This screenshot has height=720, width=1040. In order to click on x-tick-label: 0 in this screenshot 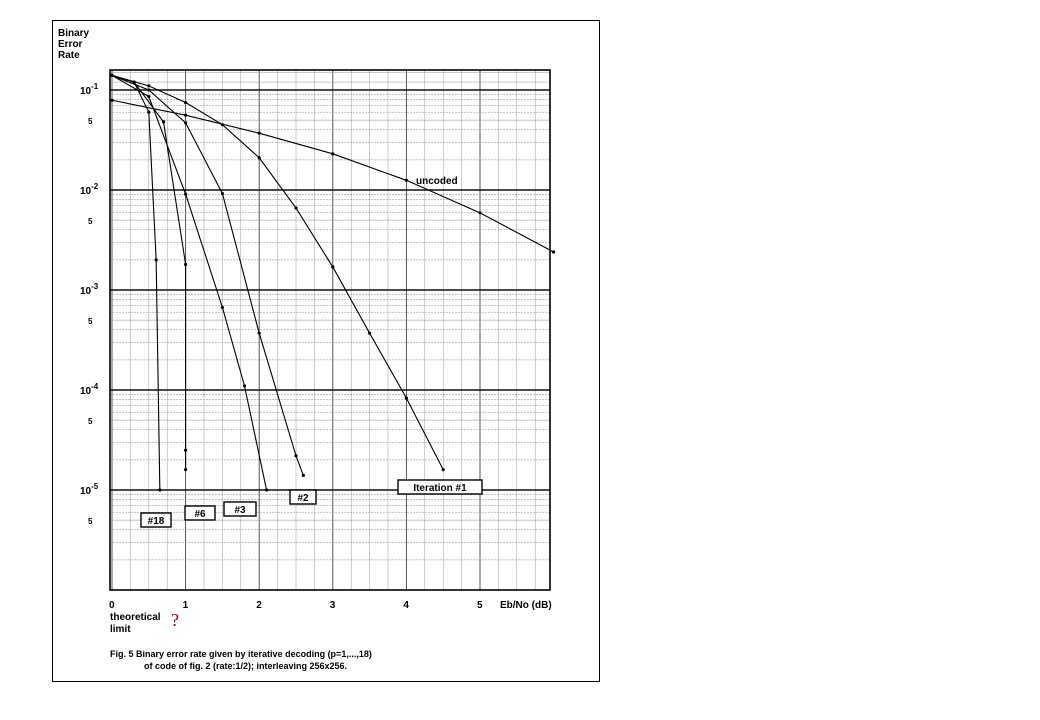, I will do `click(112, 605)`.